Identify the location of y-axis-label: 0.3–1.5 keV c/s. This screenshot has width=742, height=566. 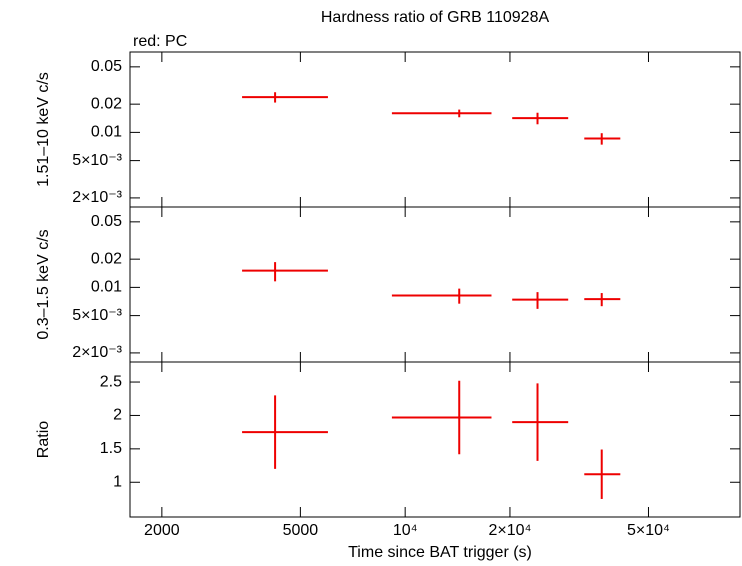
(43, 284).